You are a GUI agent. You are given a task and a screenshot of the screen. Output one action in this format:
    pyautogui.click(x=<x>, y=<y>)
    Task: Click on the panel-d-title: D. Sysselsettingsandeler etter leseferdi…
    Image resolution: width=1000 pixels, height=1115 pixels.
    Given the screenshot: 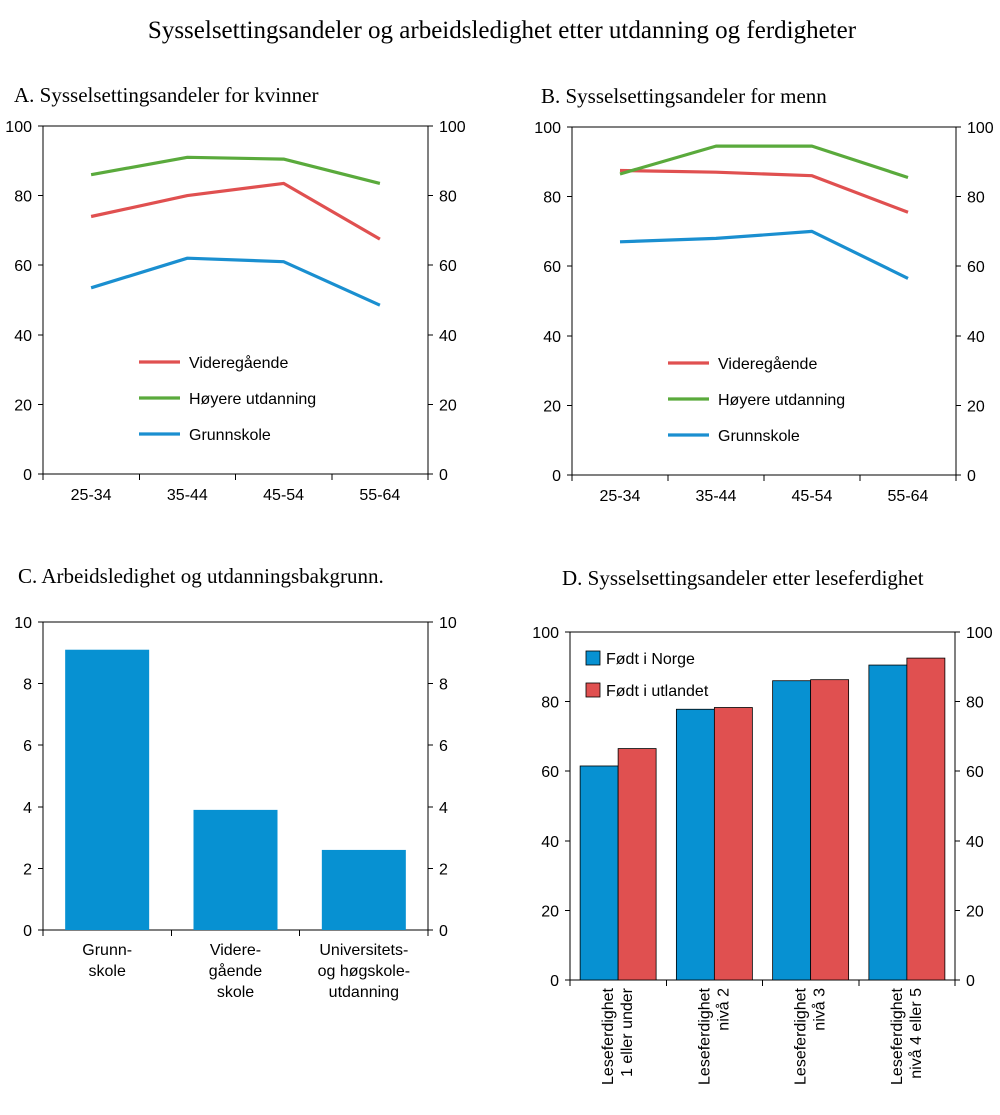 What is the action you would take?
    pyautogui.click(x=743, y=578)
    